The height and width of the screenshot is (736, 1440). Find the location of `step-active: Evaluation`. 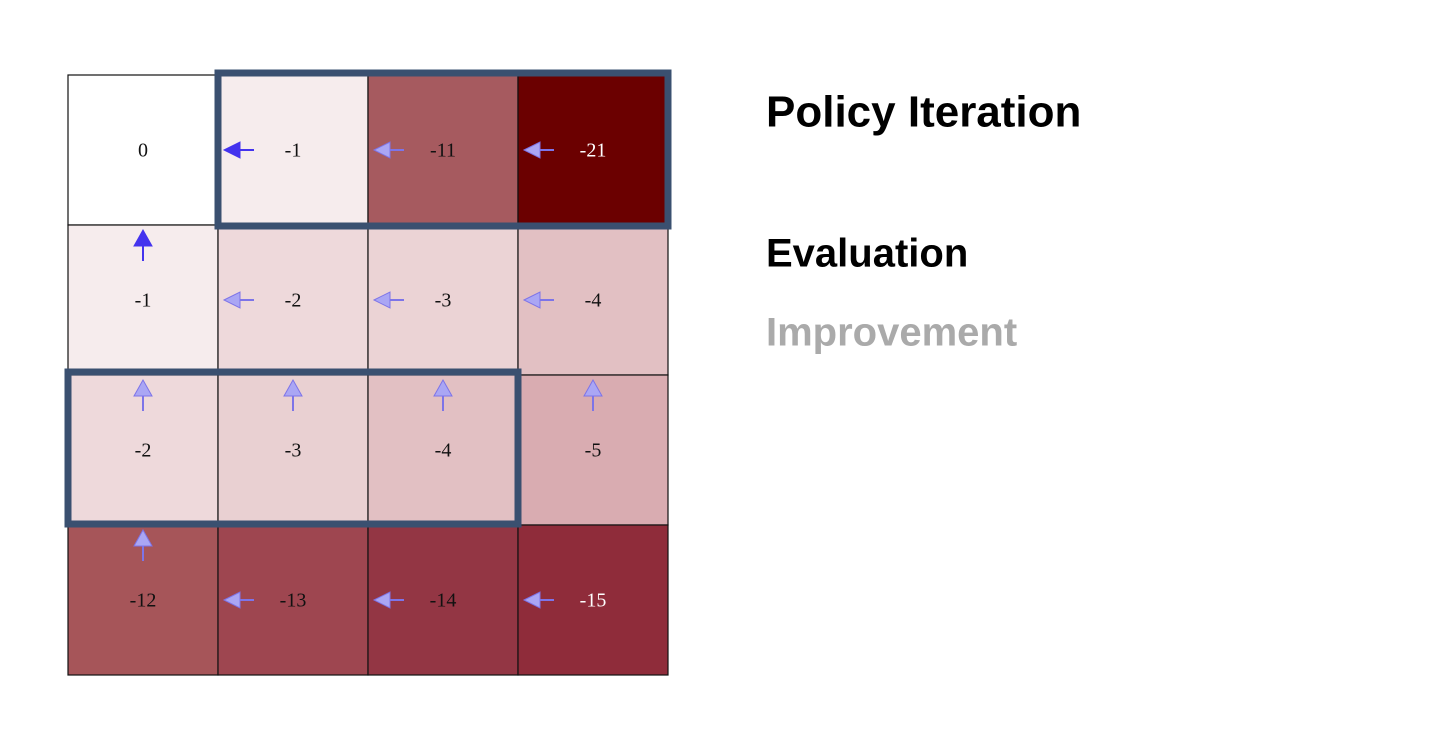

step-active: Evaluation is located at coordinates (867, 254).